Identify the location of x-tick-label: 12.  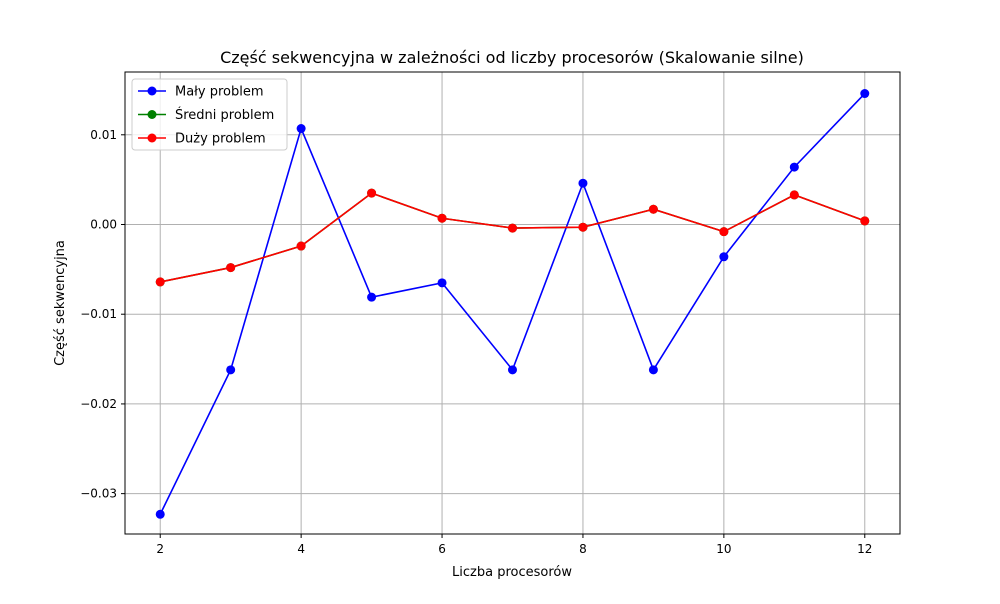
(864, 549).